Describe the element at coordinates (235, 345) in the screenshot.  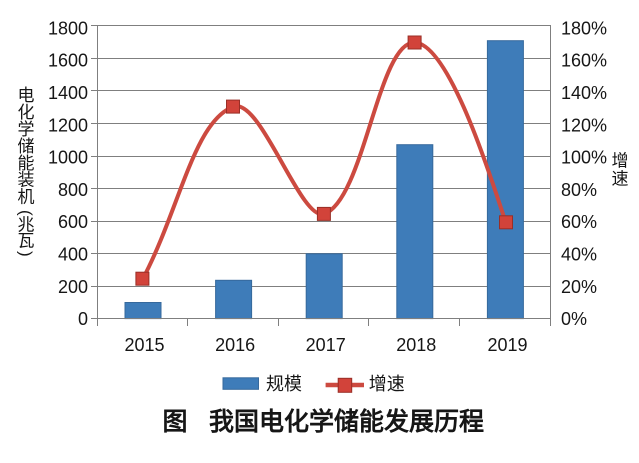
I see `svg-text: 2016` at that location.